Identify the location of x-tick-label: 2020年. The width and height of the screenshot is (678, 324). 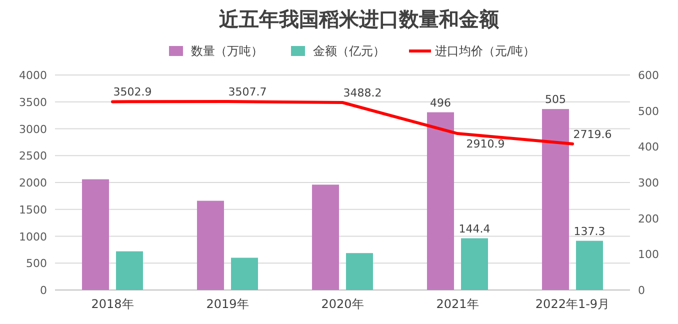
(342, 304).